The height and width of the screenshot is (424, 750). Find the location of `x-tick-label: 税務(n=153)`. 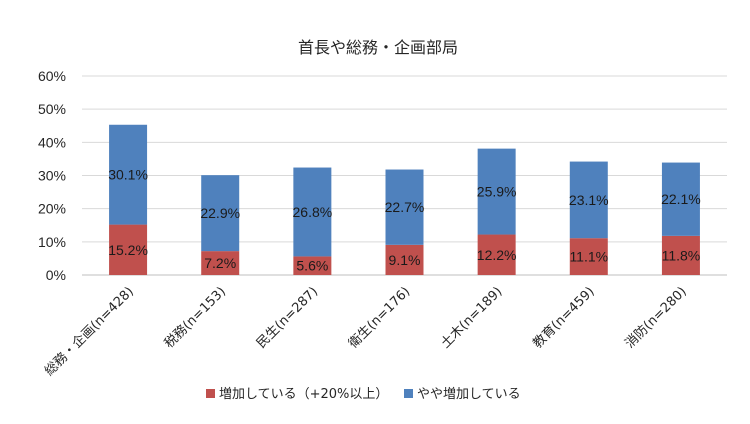

x-tick-label: 税務(n=153) is located at coordinates (195, 317).